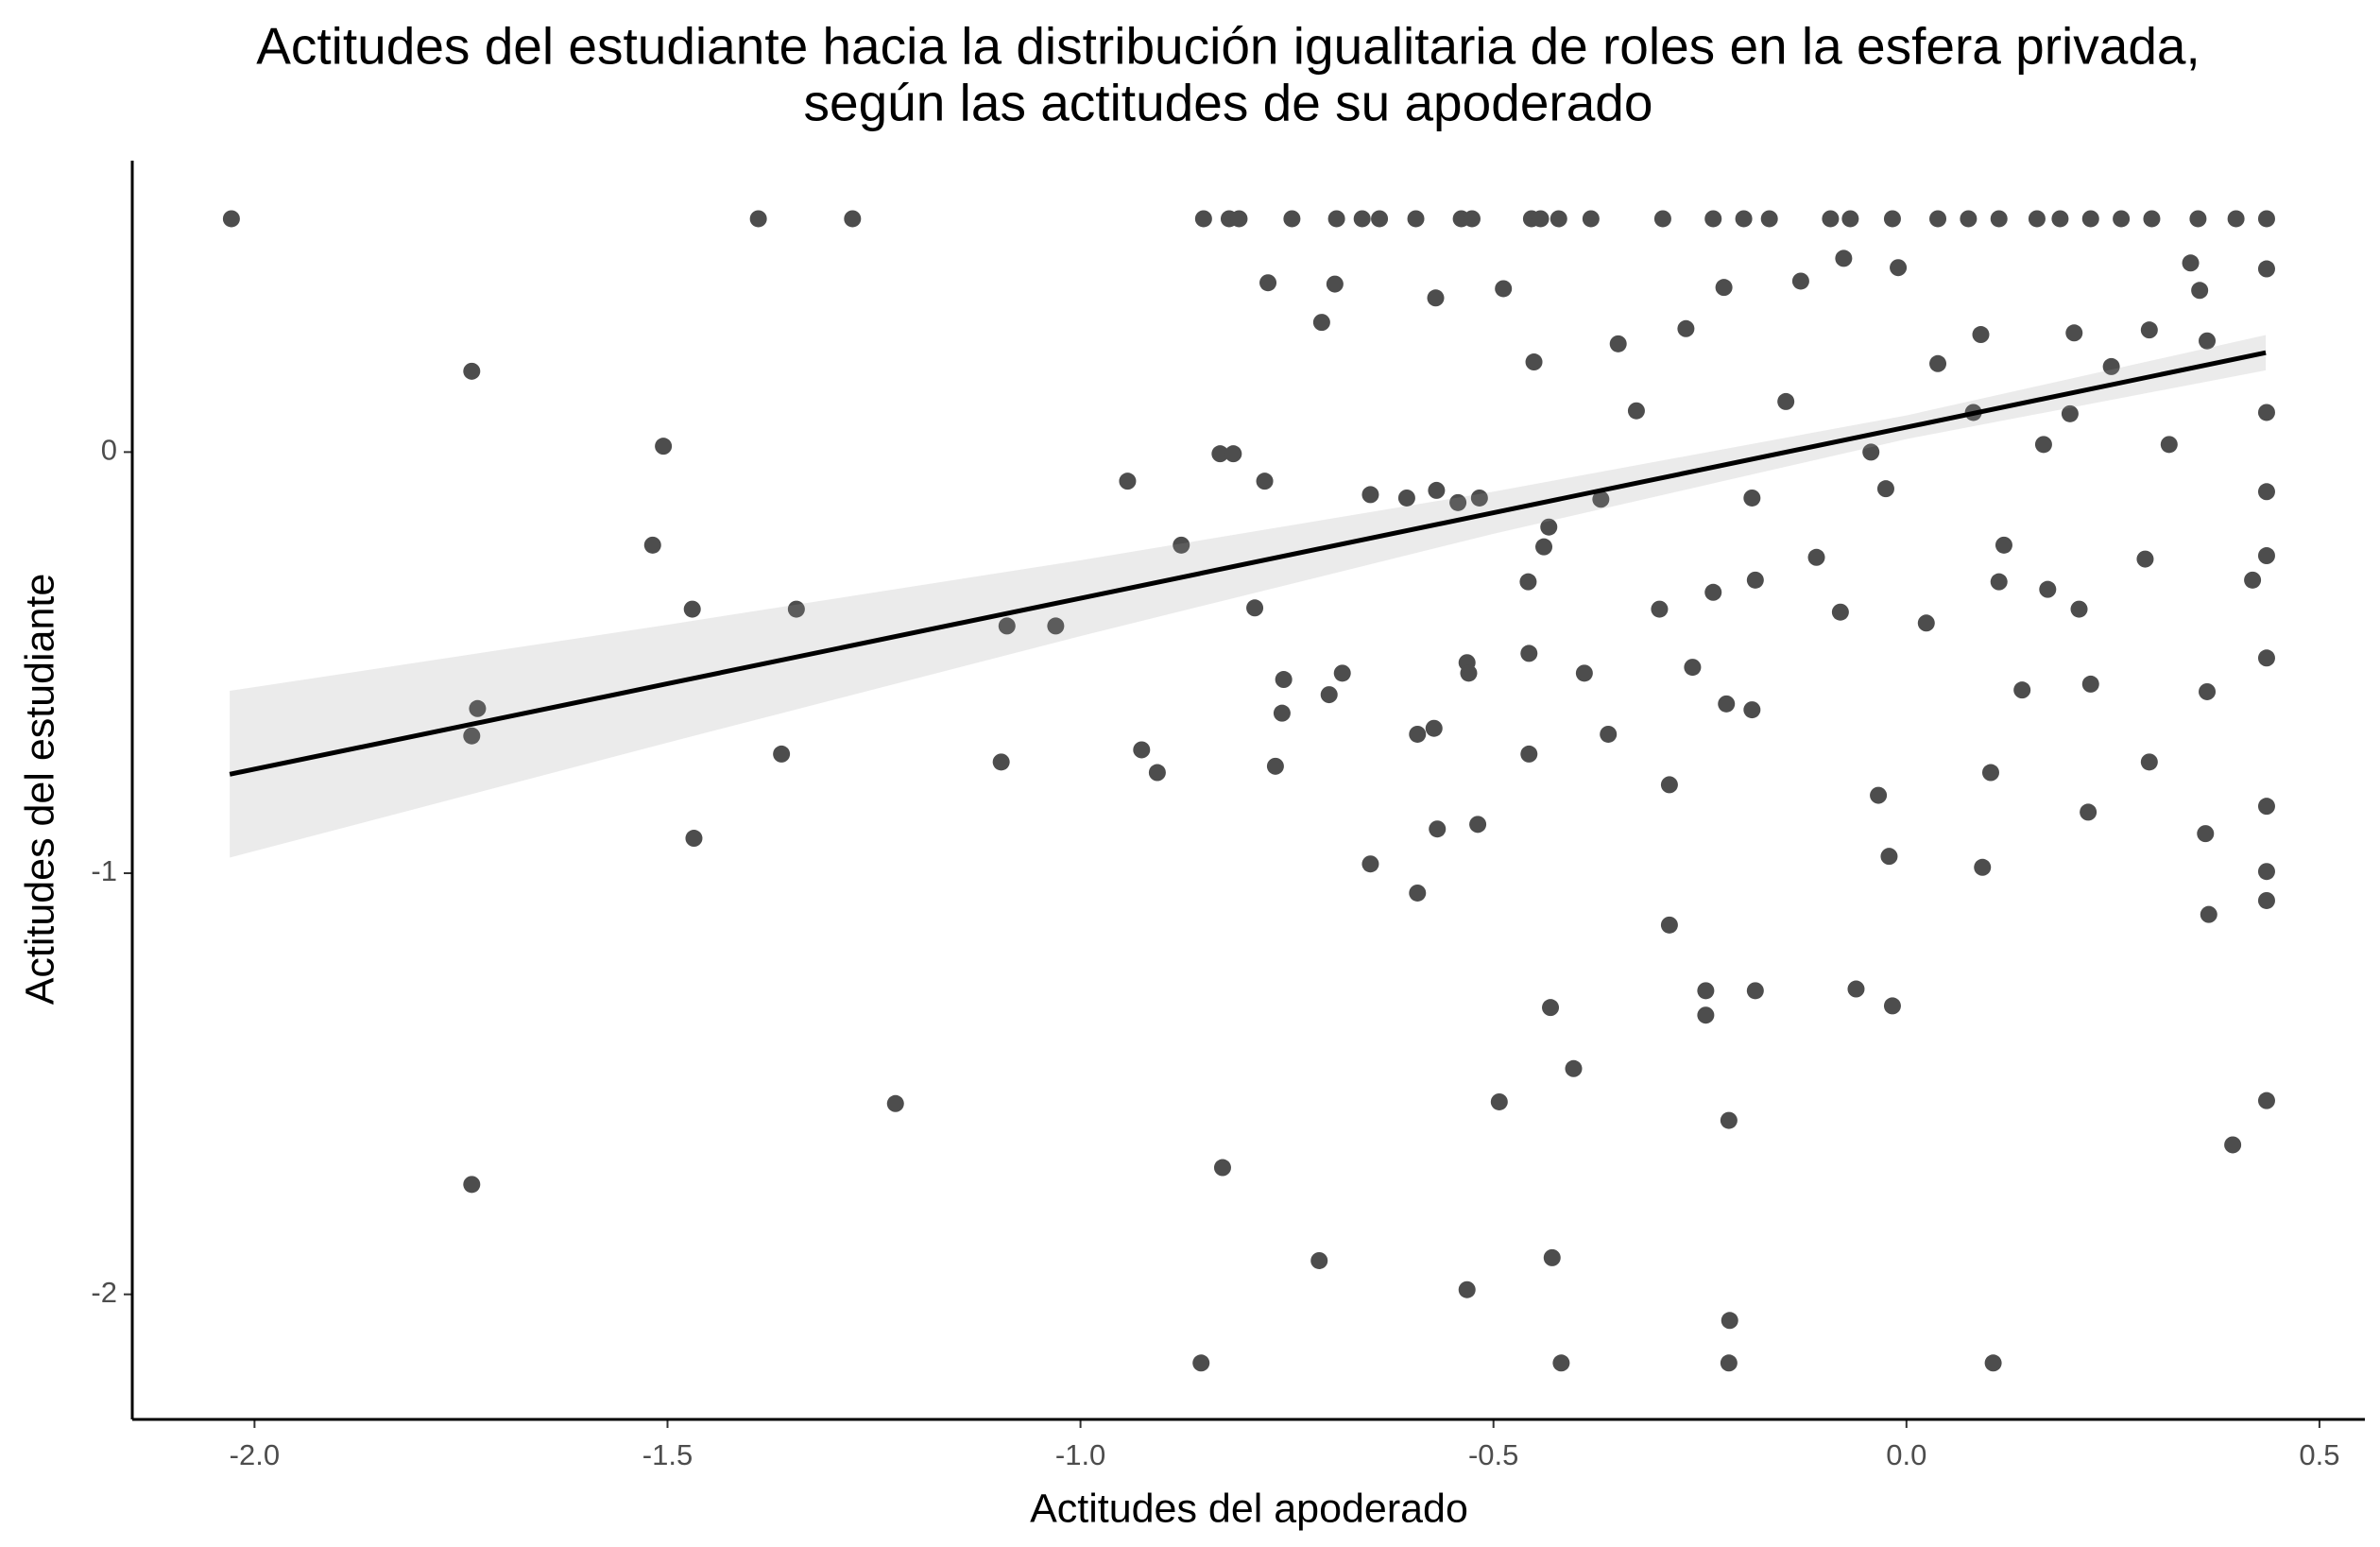 The width and height of the screenshot is (2380, 1547). I want to click on y-tick-label: -1, so click(104, 870).